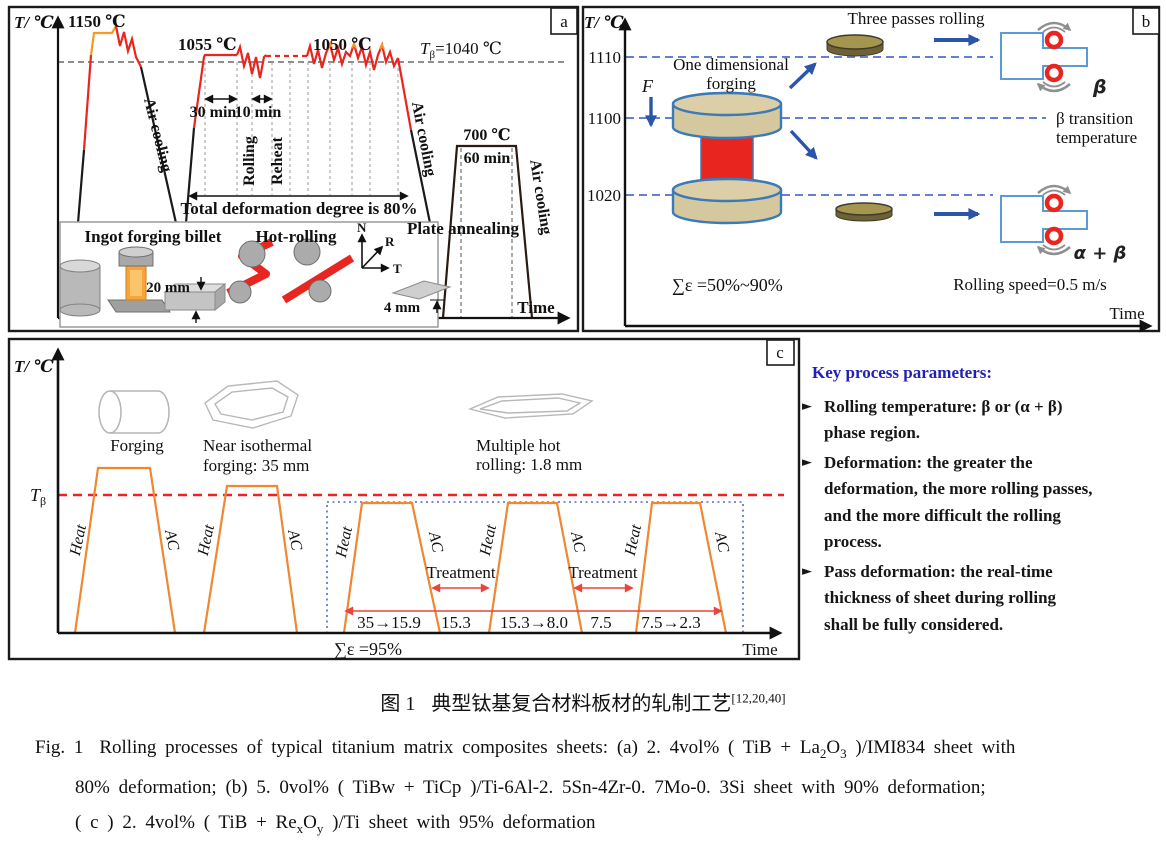 This screenshot has height=842, width=1166. I want to click on key-parameters-text: thickness of sheet during rolling, so click(940, 597).